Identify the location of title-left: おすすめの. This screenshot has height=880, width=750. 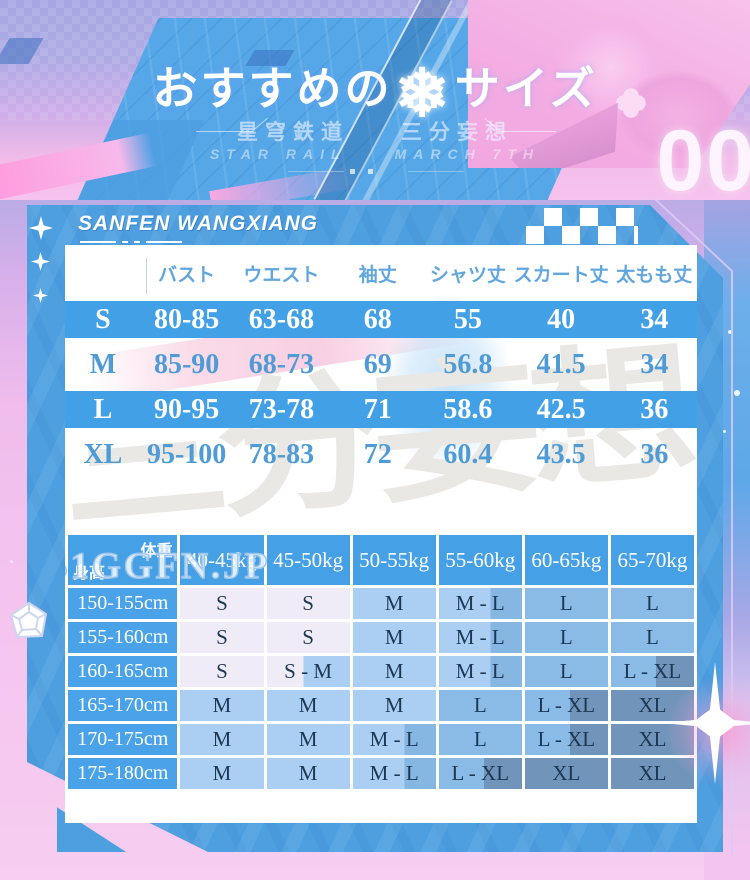
(272, 88).